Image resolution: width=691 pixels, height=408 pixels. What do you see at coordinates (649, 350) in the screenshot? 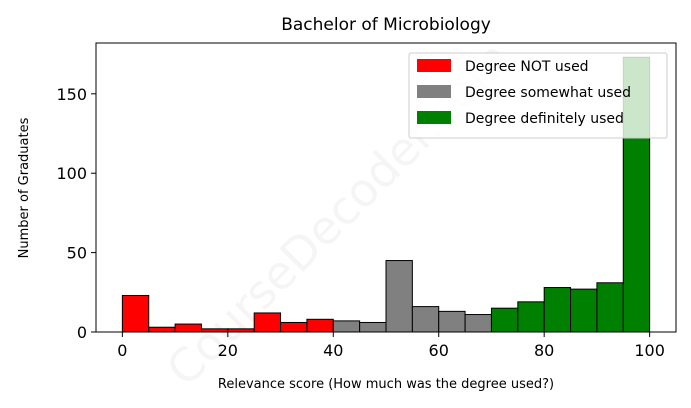
I see `x-tick-label: 100` at bounding box center [649, 350].